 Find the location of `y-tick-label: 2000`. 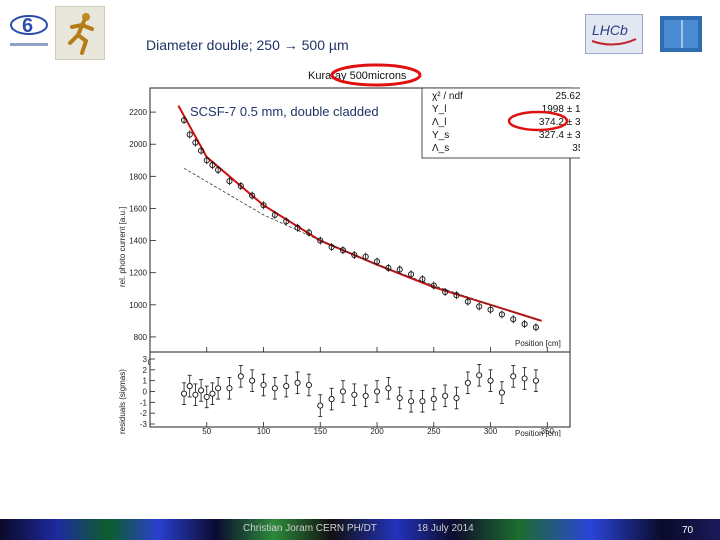

y-tick-label: 2000 is located at coordinates (138, 144).